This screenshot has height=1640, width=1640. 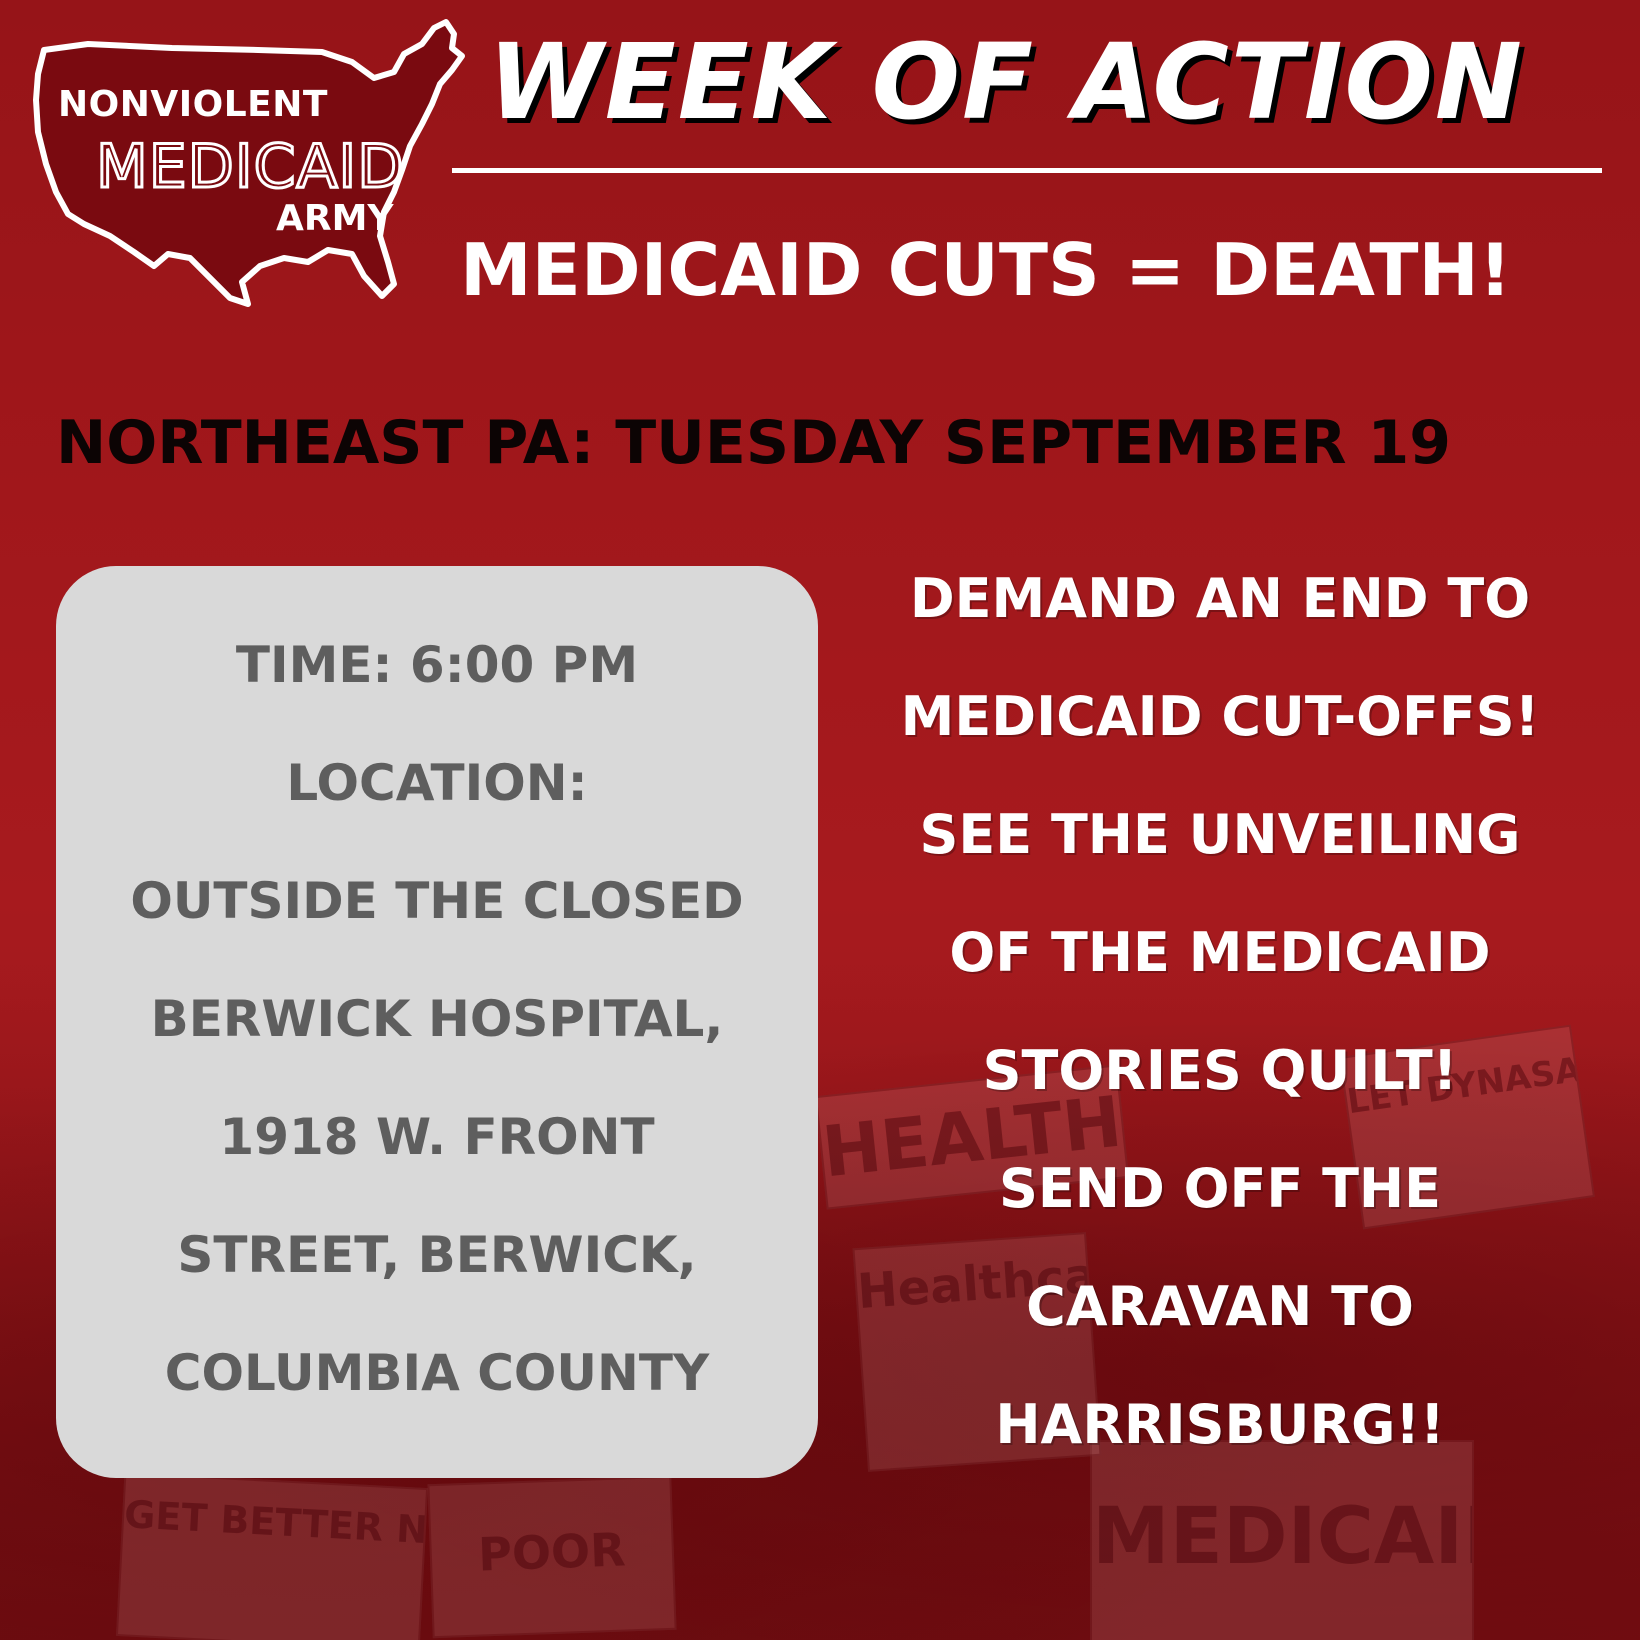 What do you see at coordinates (437, 1137) in the screenshot?
I see `address-line: 1918 W. FRONT` at bounding box center [437, 1137].